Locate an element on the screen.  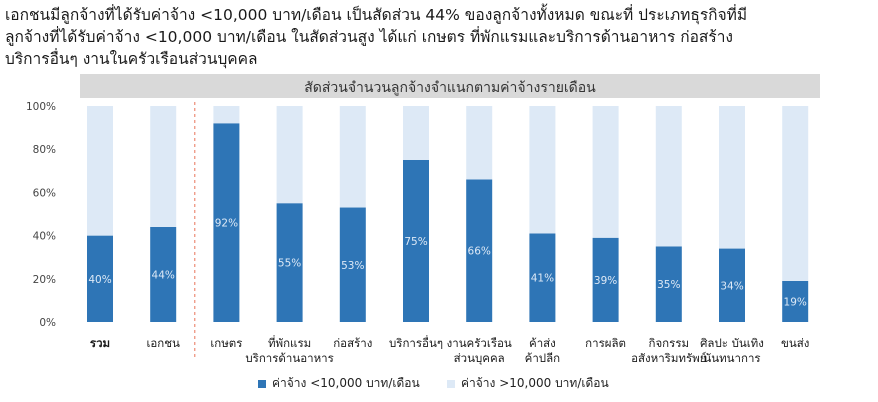
category-label: กิจกรรมอสังหาริมทรัพย์ is located at coordinates (668, 350).